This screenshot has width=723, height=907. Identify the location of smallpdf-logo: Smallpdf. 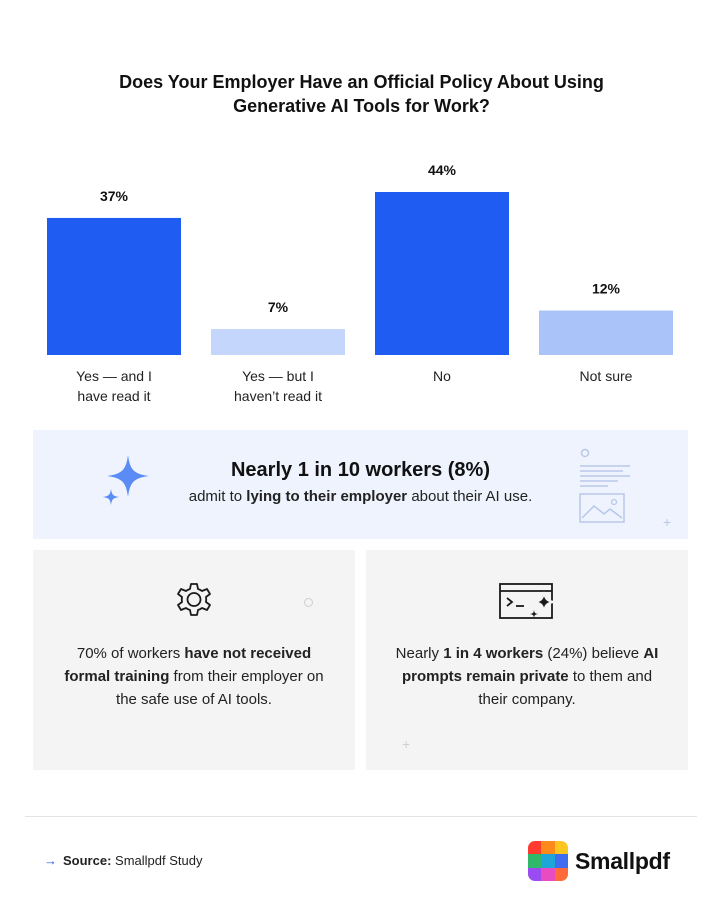
(599, 861).